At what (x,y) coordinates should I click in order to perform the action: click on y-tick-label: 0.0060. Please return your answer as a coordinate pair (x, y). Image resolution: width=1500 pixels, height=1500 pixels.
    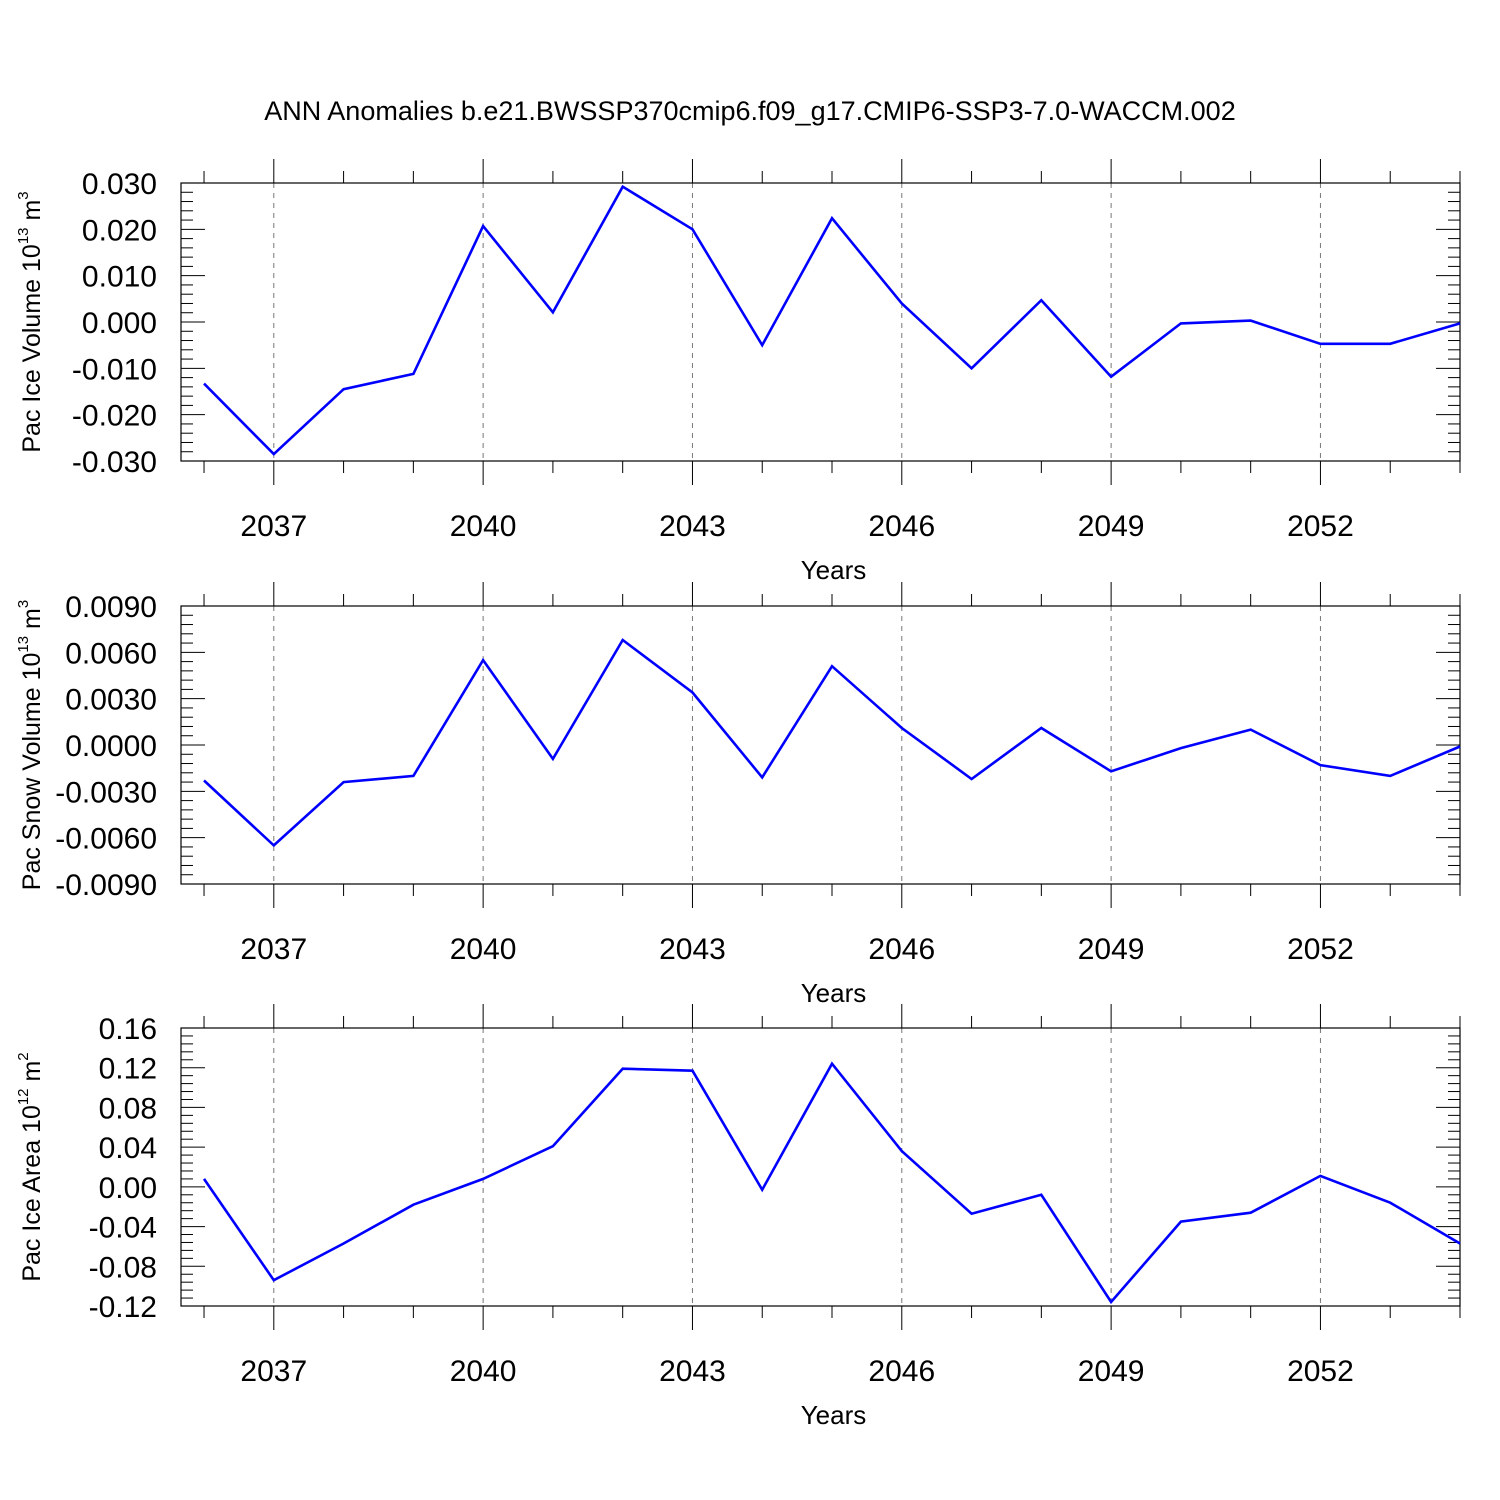
    Looking at the image, I should click on (111, 653).